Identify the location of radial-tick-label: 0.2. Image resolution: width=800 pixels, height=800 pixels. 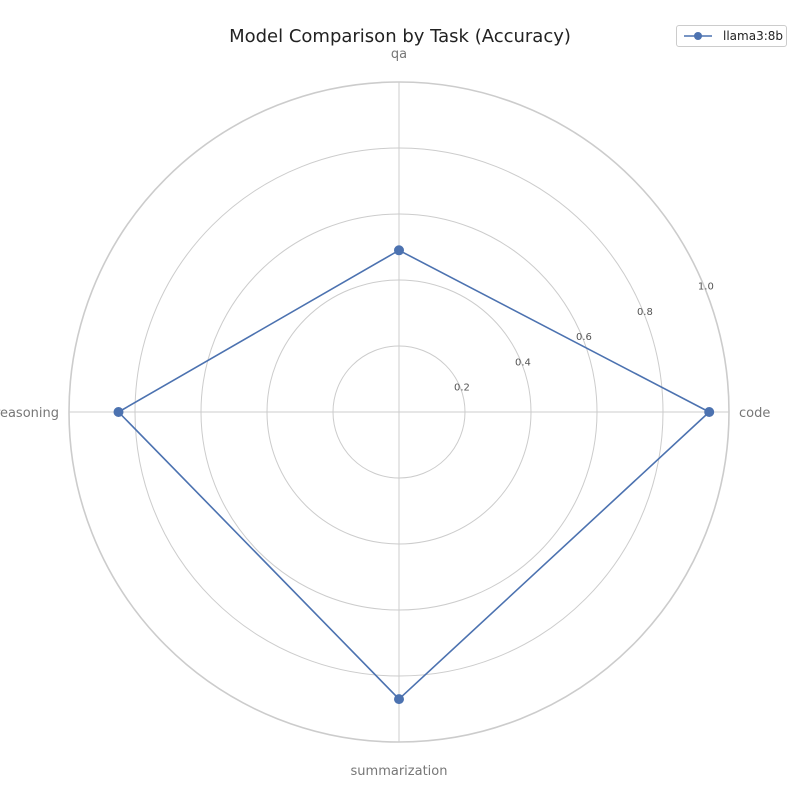
(462, 388).